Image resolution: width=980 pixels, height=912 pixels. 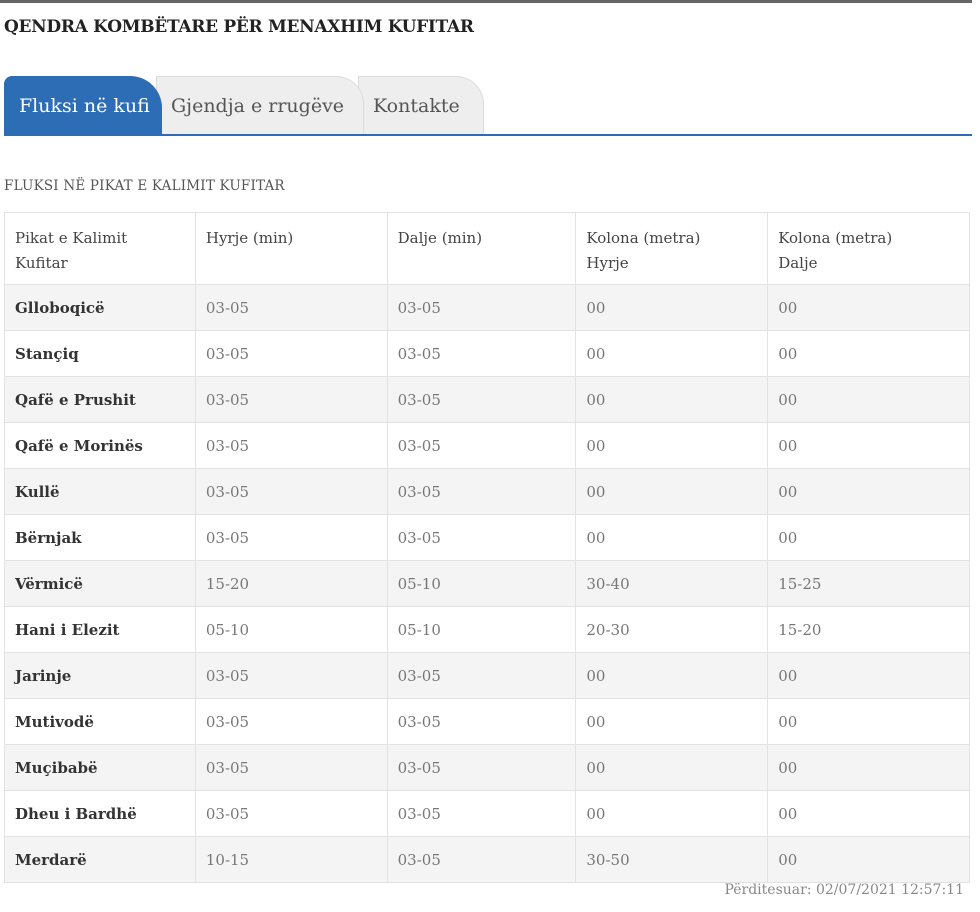 What do you see at coordinates (100, 445) in the screenshot?
I see `cell-crossing-point: Qafë e Morinës` at bounding box center [100, 445].